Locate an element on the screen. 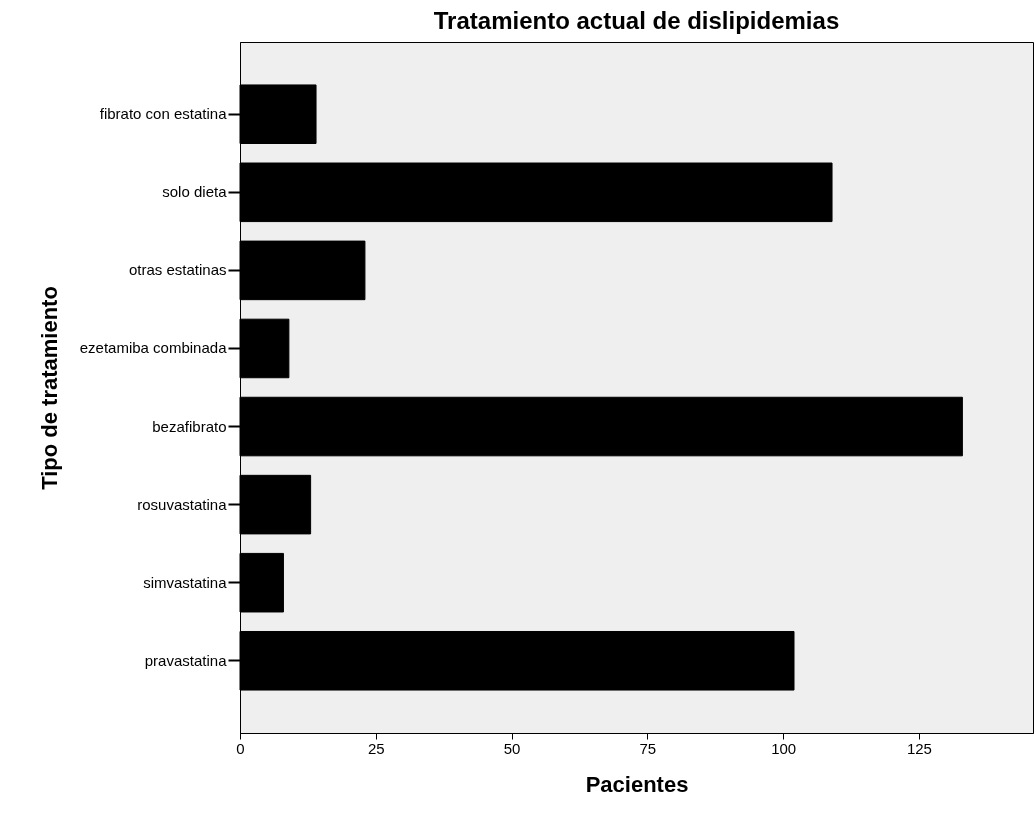 This screenshot has width=1035, height=818. y-tick-label: fibrato con estatina is located at coordinates (163, 114).